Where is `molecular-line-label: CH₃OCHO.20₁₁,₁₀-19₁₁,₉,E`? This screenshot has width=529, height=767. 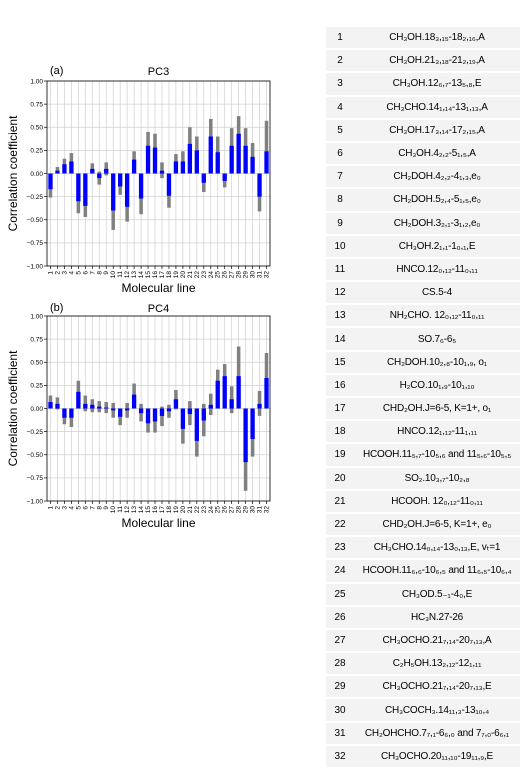
molecular-line-label: CH₃OCHO.20₁₁,₁₀-19₁₁,₉,E is located at coordinates (437, 755).